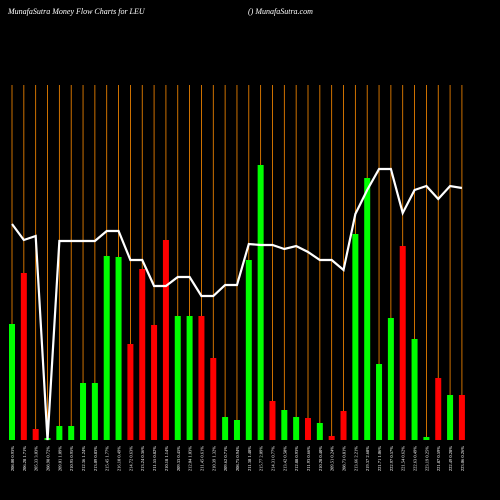 This screenshot has height=500, width=500. What do you see at coordinates (379, 458) in the screenshot?
I see `x-tick-label: 221.71 1.06%` at bounding box center [379, 458].